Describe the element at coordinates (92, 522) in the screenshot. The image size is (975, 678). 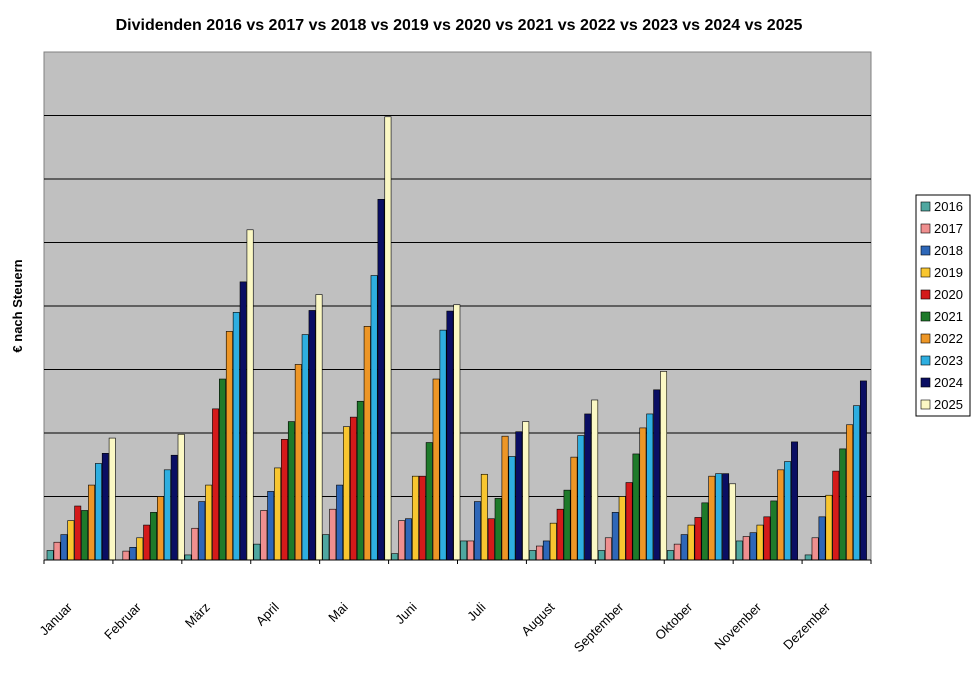
I see `bar-2022-Januar` at that location.